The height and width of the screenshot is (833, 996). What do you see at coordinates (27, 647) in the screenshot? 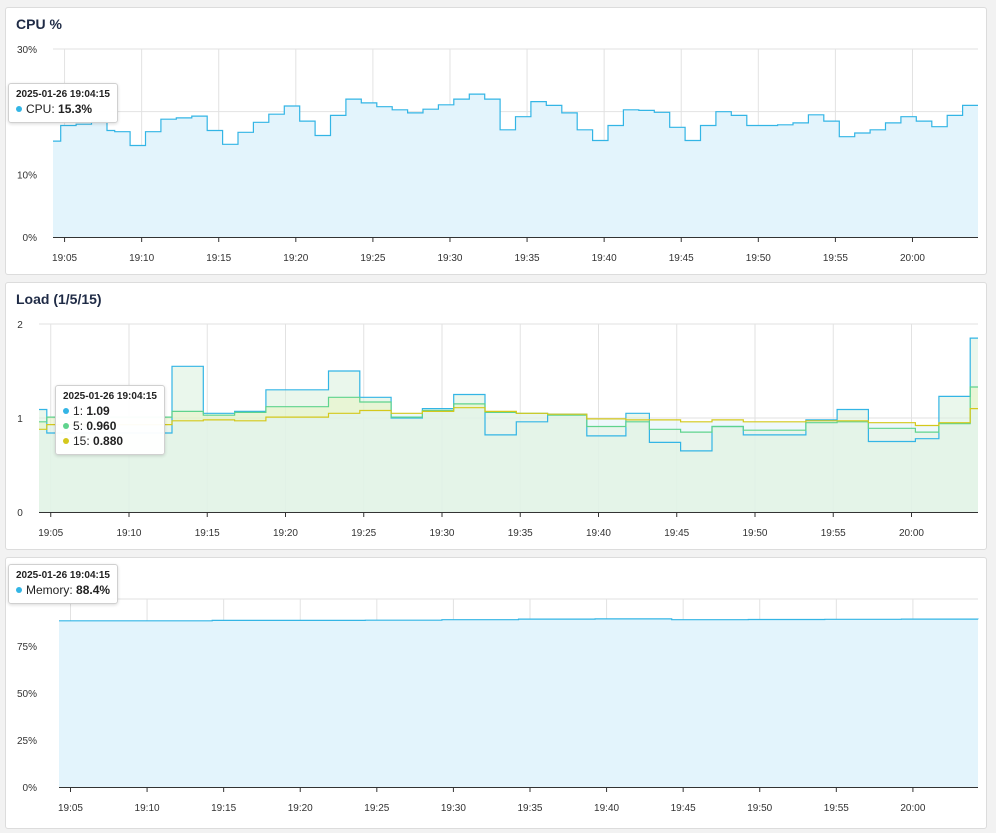
I see `y-tick-label: 75%` at bounding box center [27, 647].